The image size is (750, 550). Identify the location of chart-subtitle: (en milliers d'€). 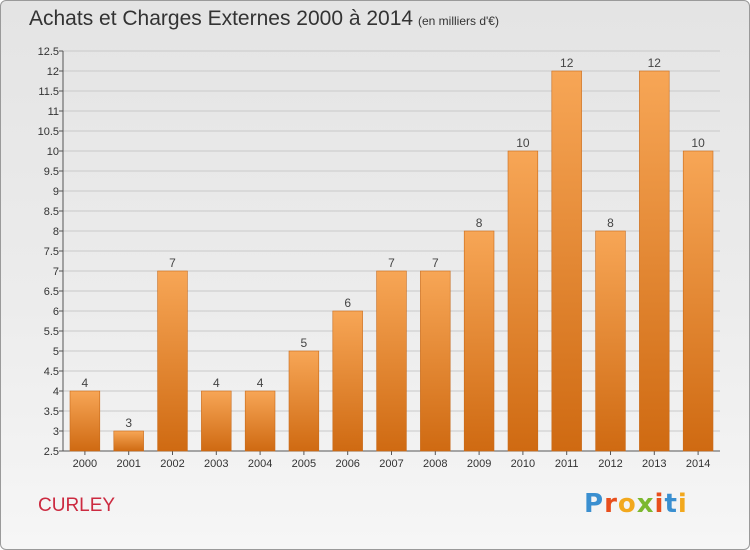
(458, 21).